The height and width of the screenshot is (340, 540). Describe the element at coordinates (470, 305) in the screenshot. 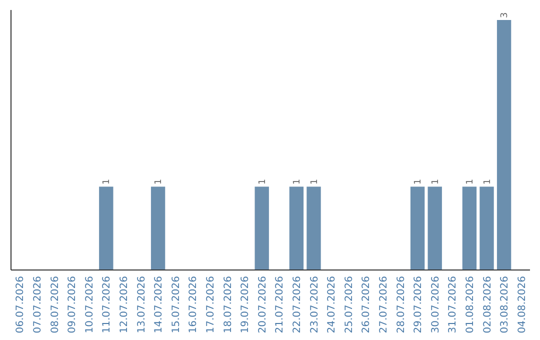

I see `x-tick-label: 01.08.2026` at that location.